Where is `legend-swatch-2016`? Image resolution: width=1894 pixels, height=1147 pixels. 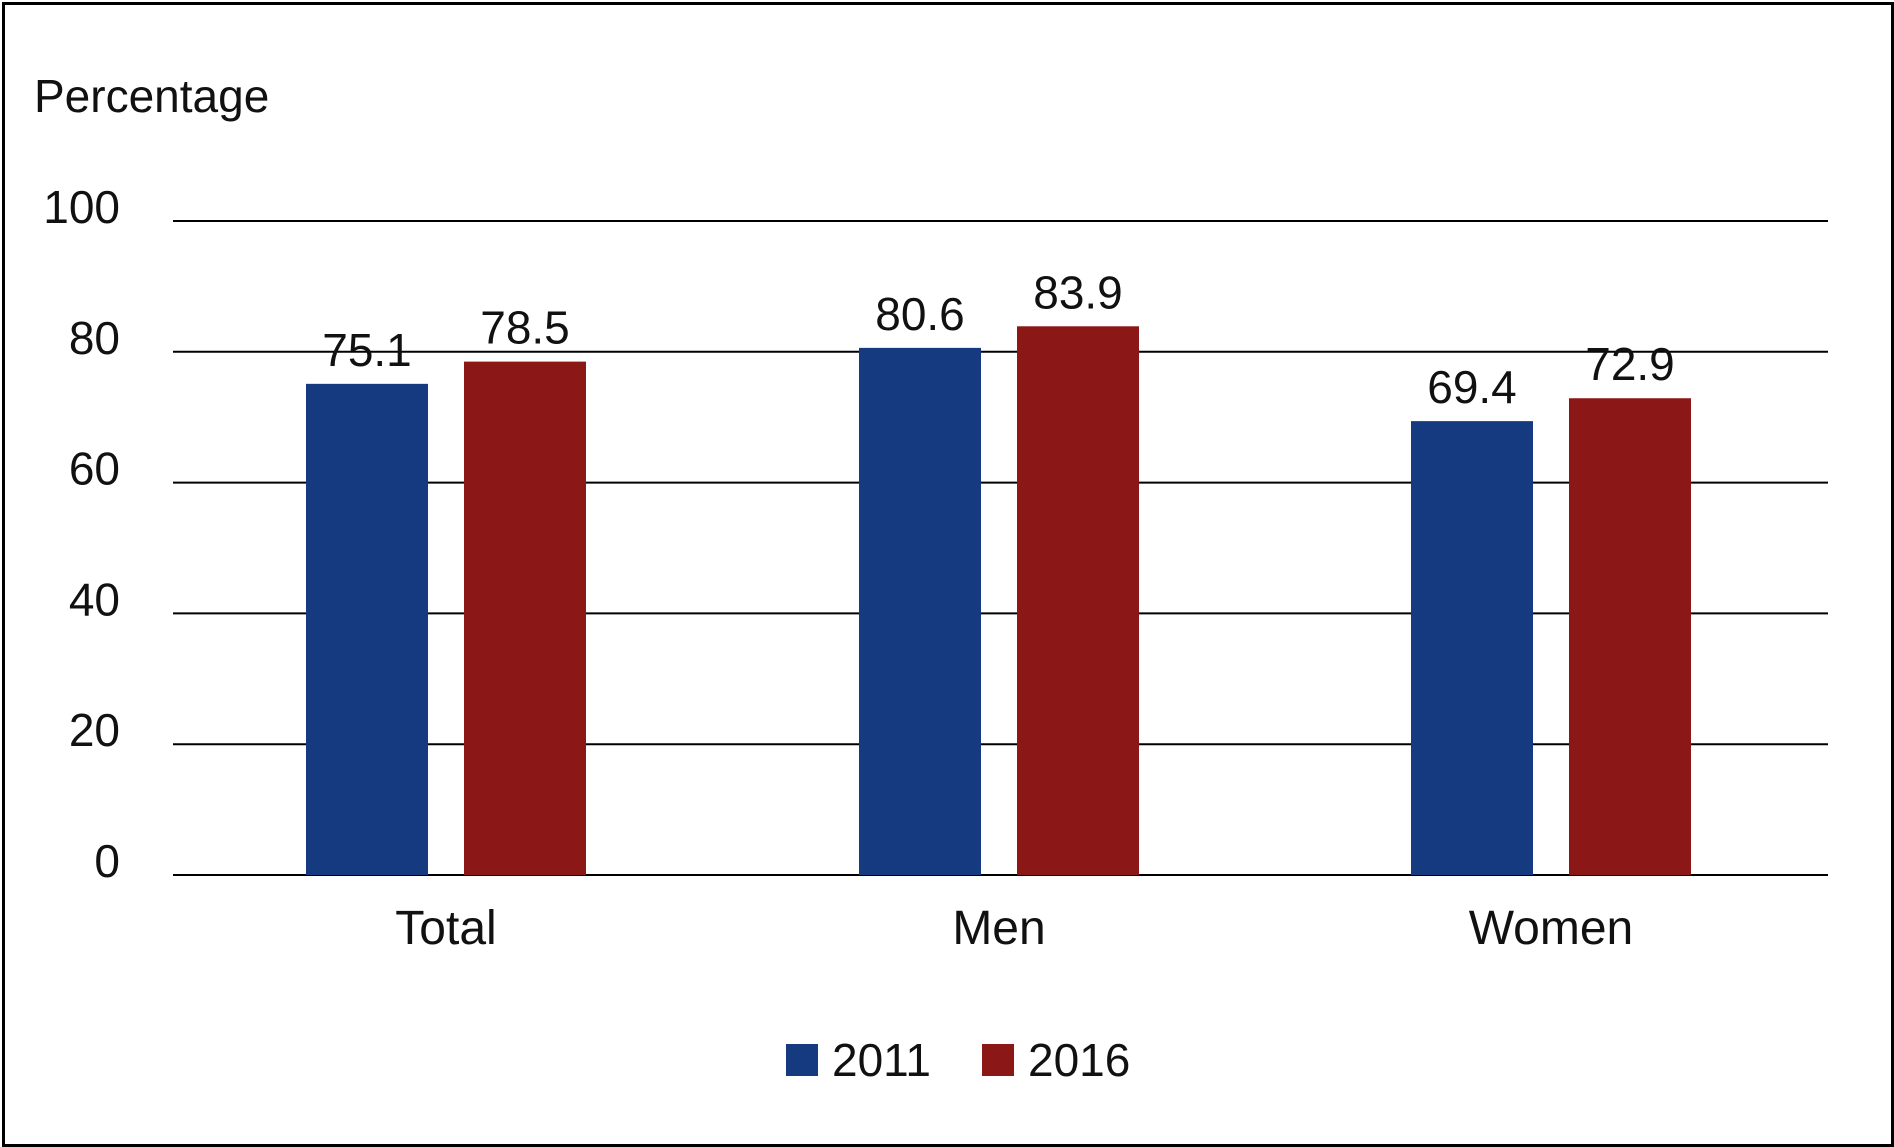 legend-swatch-2016 is located at coordinates (998, 1060).